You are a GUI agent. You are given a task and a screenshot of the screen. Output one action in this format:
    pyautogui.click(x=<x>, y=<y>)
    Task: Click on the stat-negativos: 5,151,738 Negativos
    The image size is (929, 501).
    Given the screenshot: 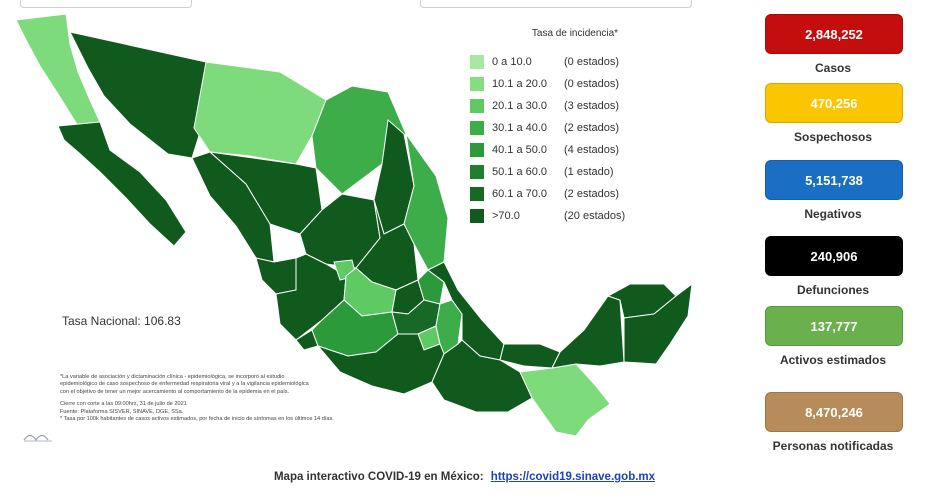 What is the action you would take?
    pyautogui.click(x=835, y=190)
    